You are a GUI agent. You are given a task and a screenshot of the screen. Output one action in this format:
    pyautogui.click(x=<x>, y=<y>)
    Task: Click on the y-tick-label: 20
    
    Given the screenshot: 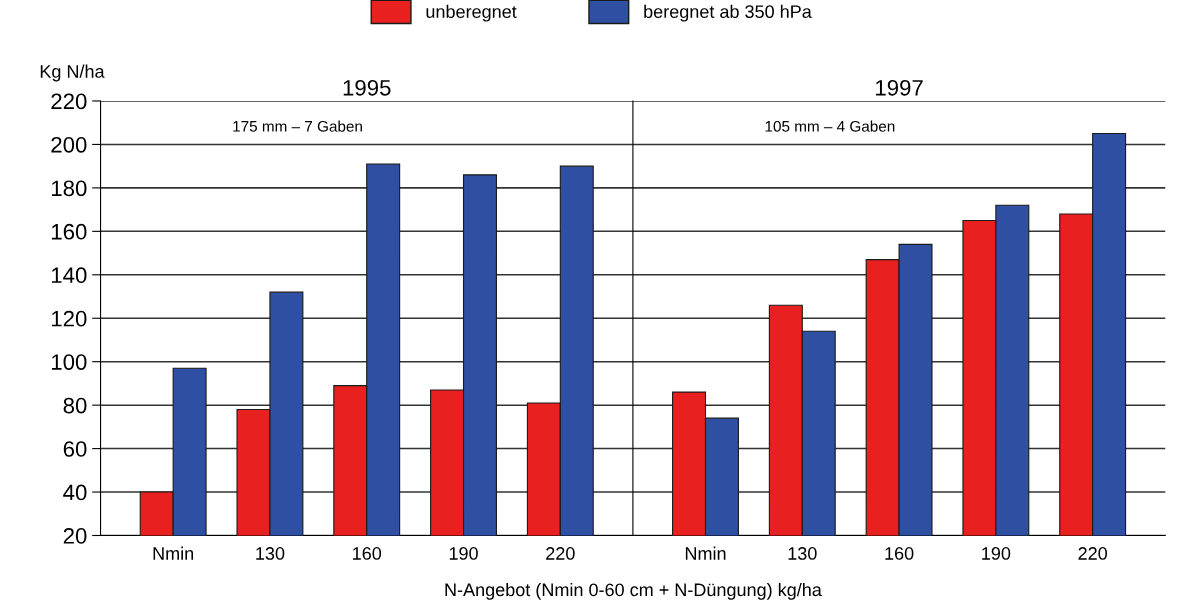 What is the action you would take?
    pyautogui.click(x=75, y=536)
    